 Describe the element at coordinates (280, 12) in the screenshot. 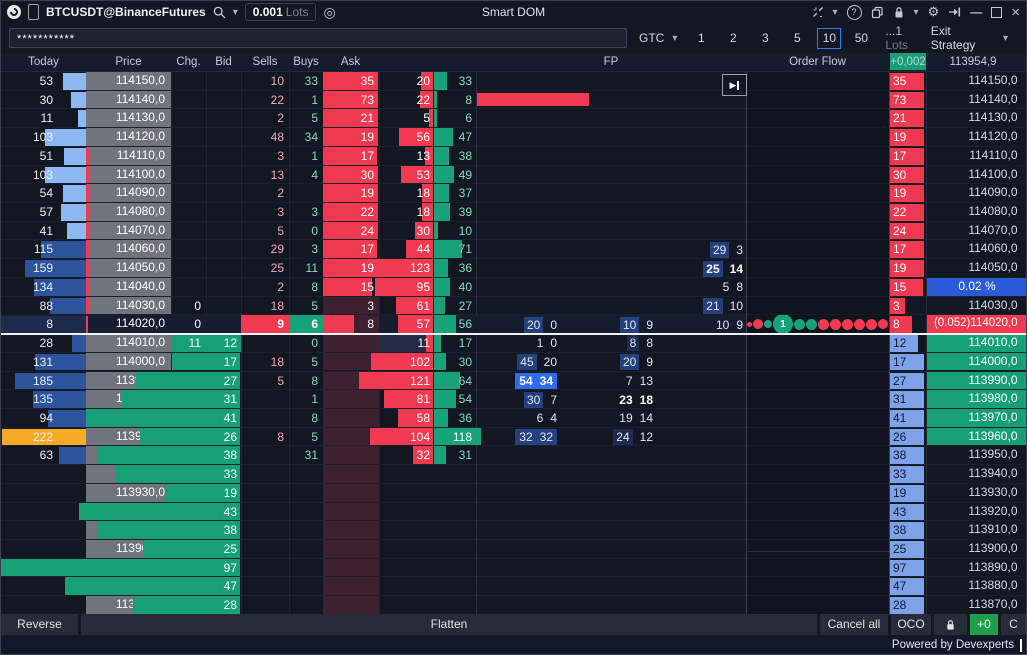

I see `order-size-input: 0.001 Lots` at that location.